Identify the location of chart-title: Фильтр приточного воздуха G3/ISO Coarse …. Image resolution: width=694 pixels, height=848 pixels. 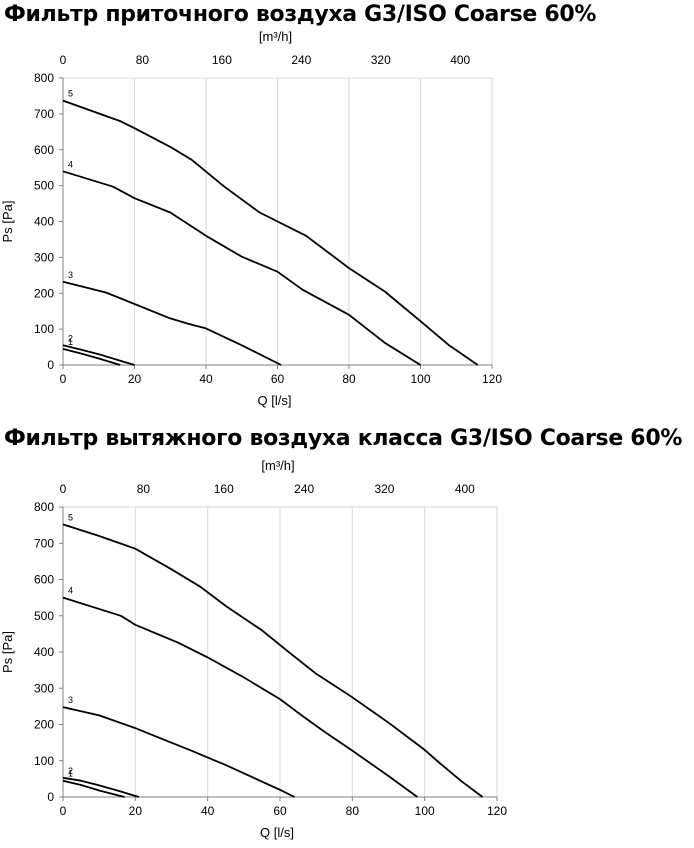
(300, 14).